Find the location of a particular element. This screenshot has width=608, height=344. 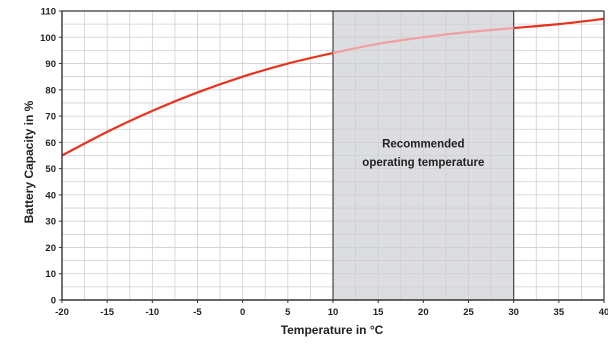

y-tick-label: 20 is located at coordinates (50, 248).